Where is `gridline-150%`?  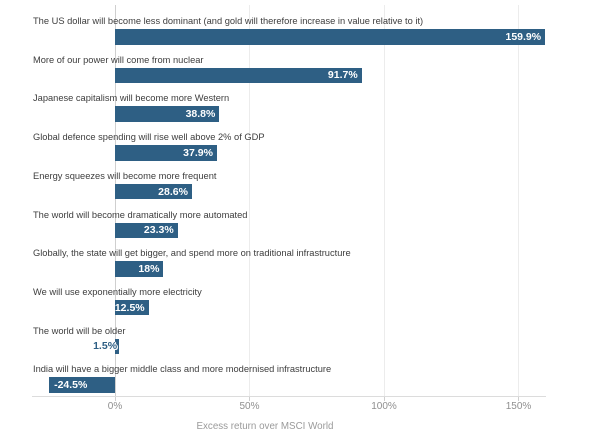
gridline-150% is located at coordinates (518, 200).